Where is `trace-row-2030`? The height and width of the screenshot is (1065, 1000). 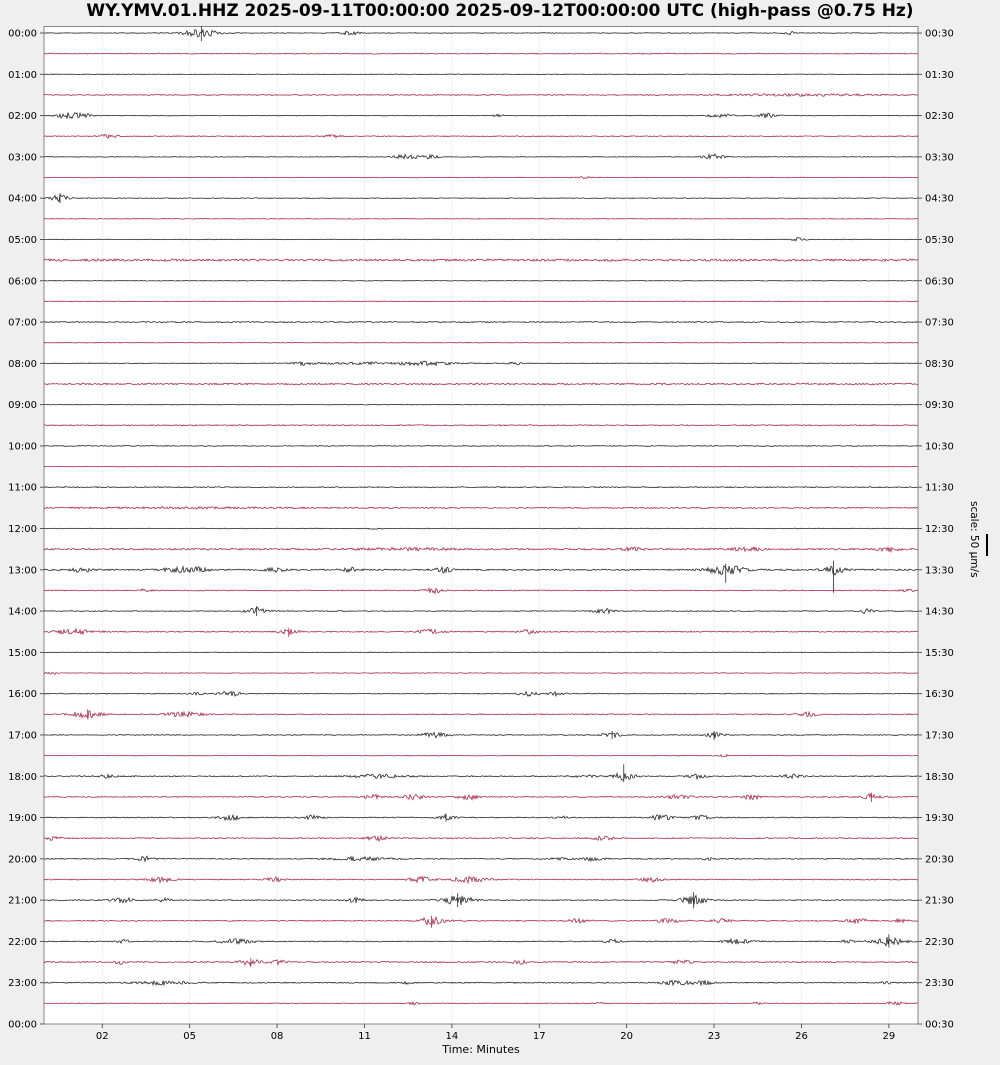 trace-row-2030 is located at coordinates (481, 880).